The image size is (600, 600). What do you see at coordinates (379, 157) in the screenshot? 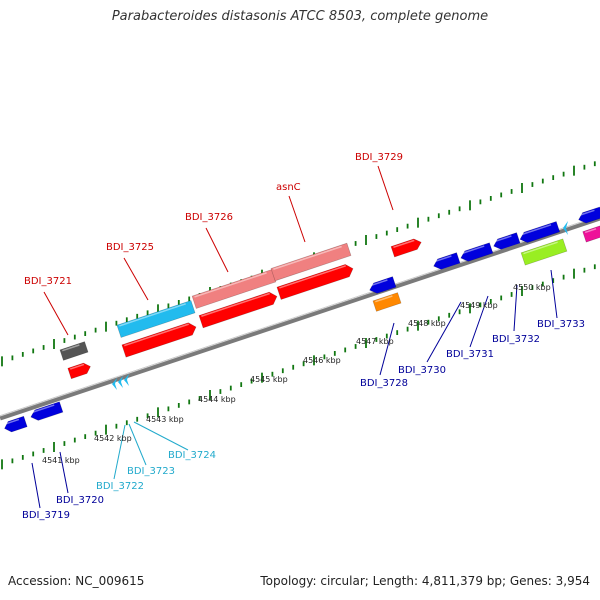
I see `gene-label: BDI_3729` at bounding box center [379, 157].